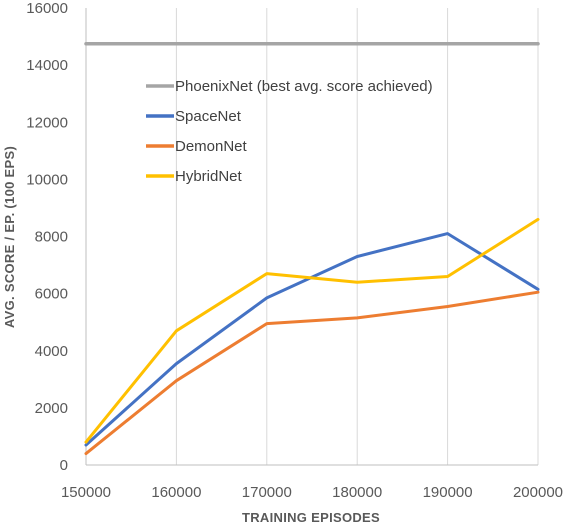  What do you see at coordinates (357, 492) in the screenshot?
I see `x-tick-label-180000: 180000` at bounding box center [357, 492].